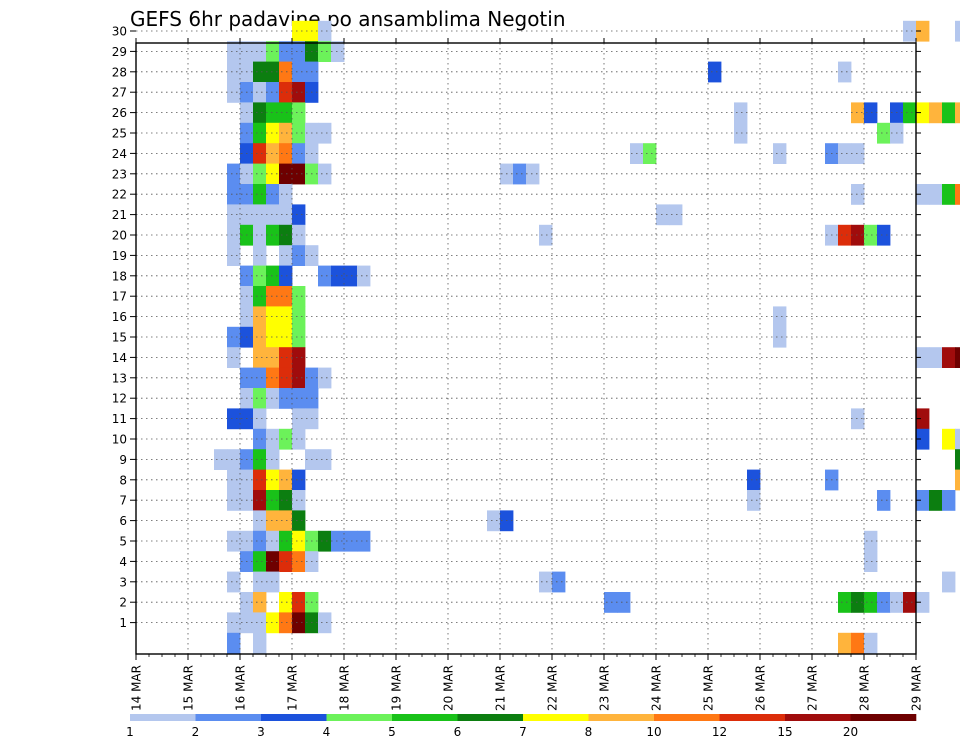 Image resolution: width=960 pixels, height=742 pixels. What do you see at coordinates (123, 623) in the screenshot?
I see `y-tick-label: 1` at bounding box center [123, 623].